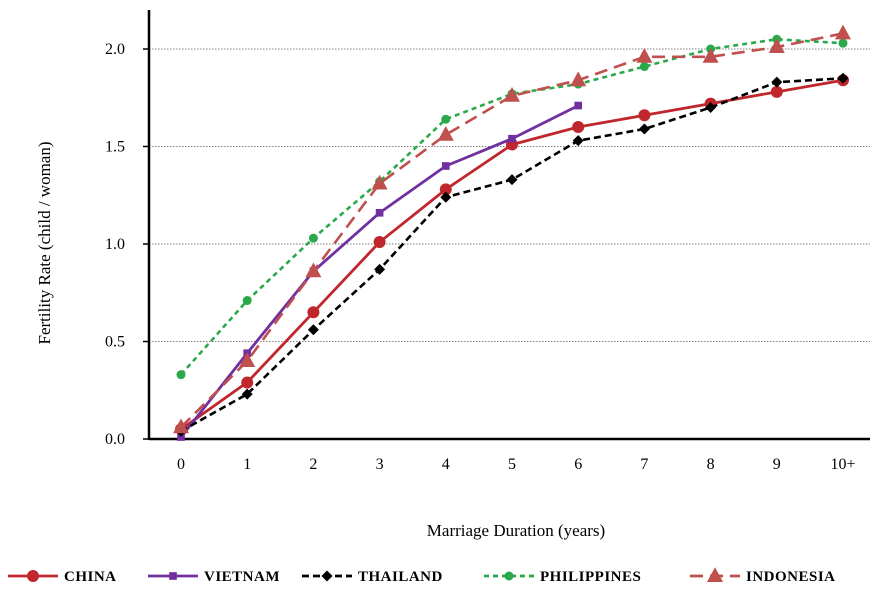 This screenshot has width=872, height=592. Describe the element at coordinates (791, 577) in the screenshot. I see `legend-label: INDONESIA` at that location.